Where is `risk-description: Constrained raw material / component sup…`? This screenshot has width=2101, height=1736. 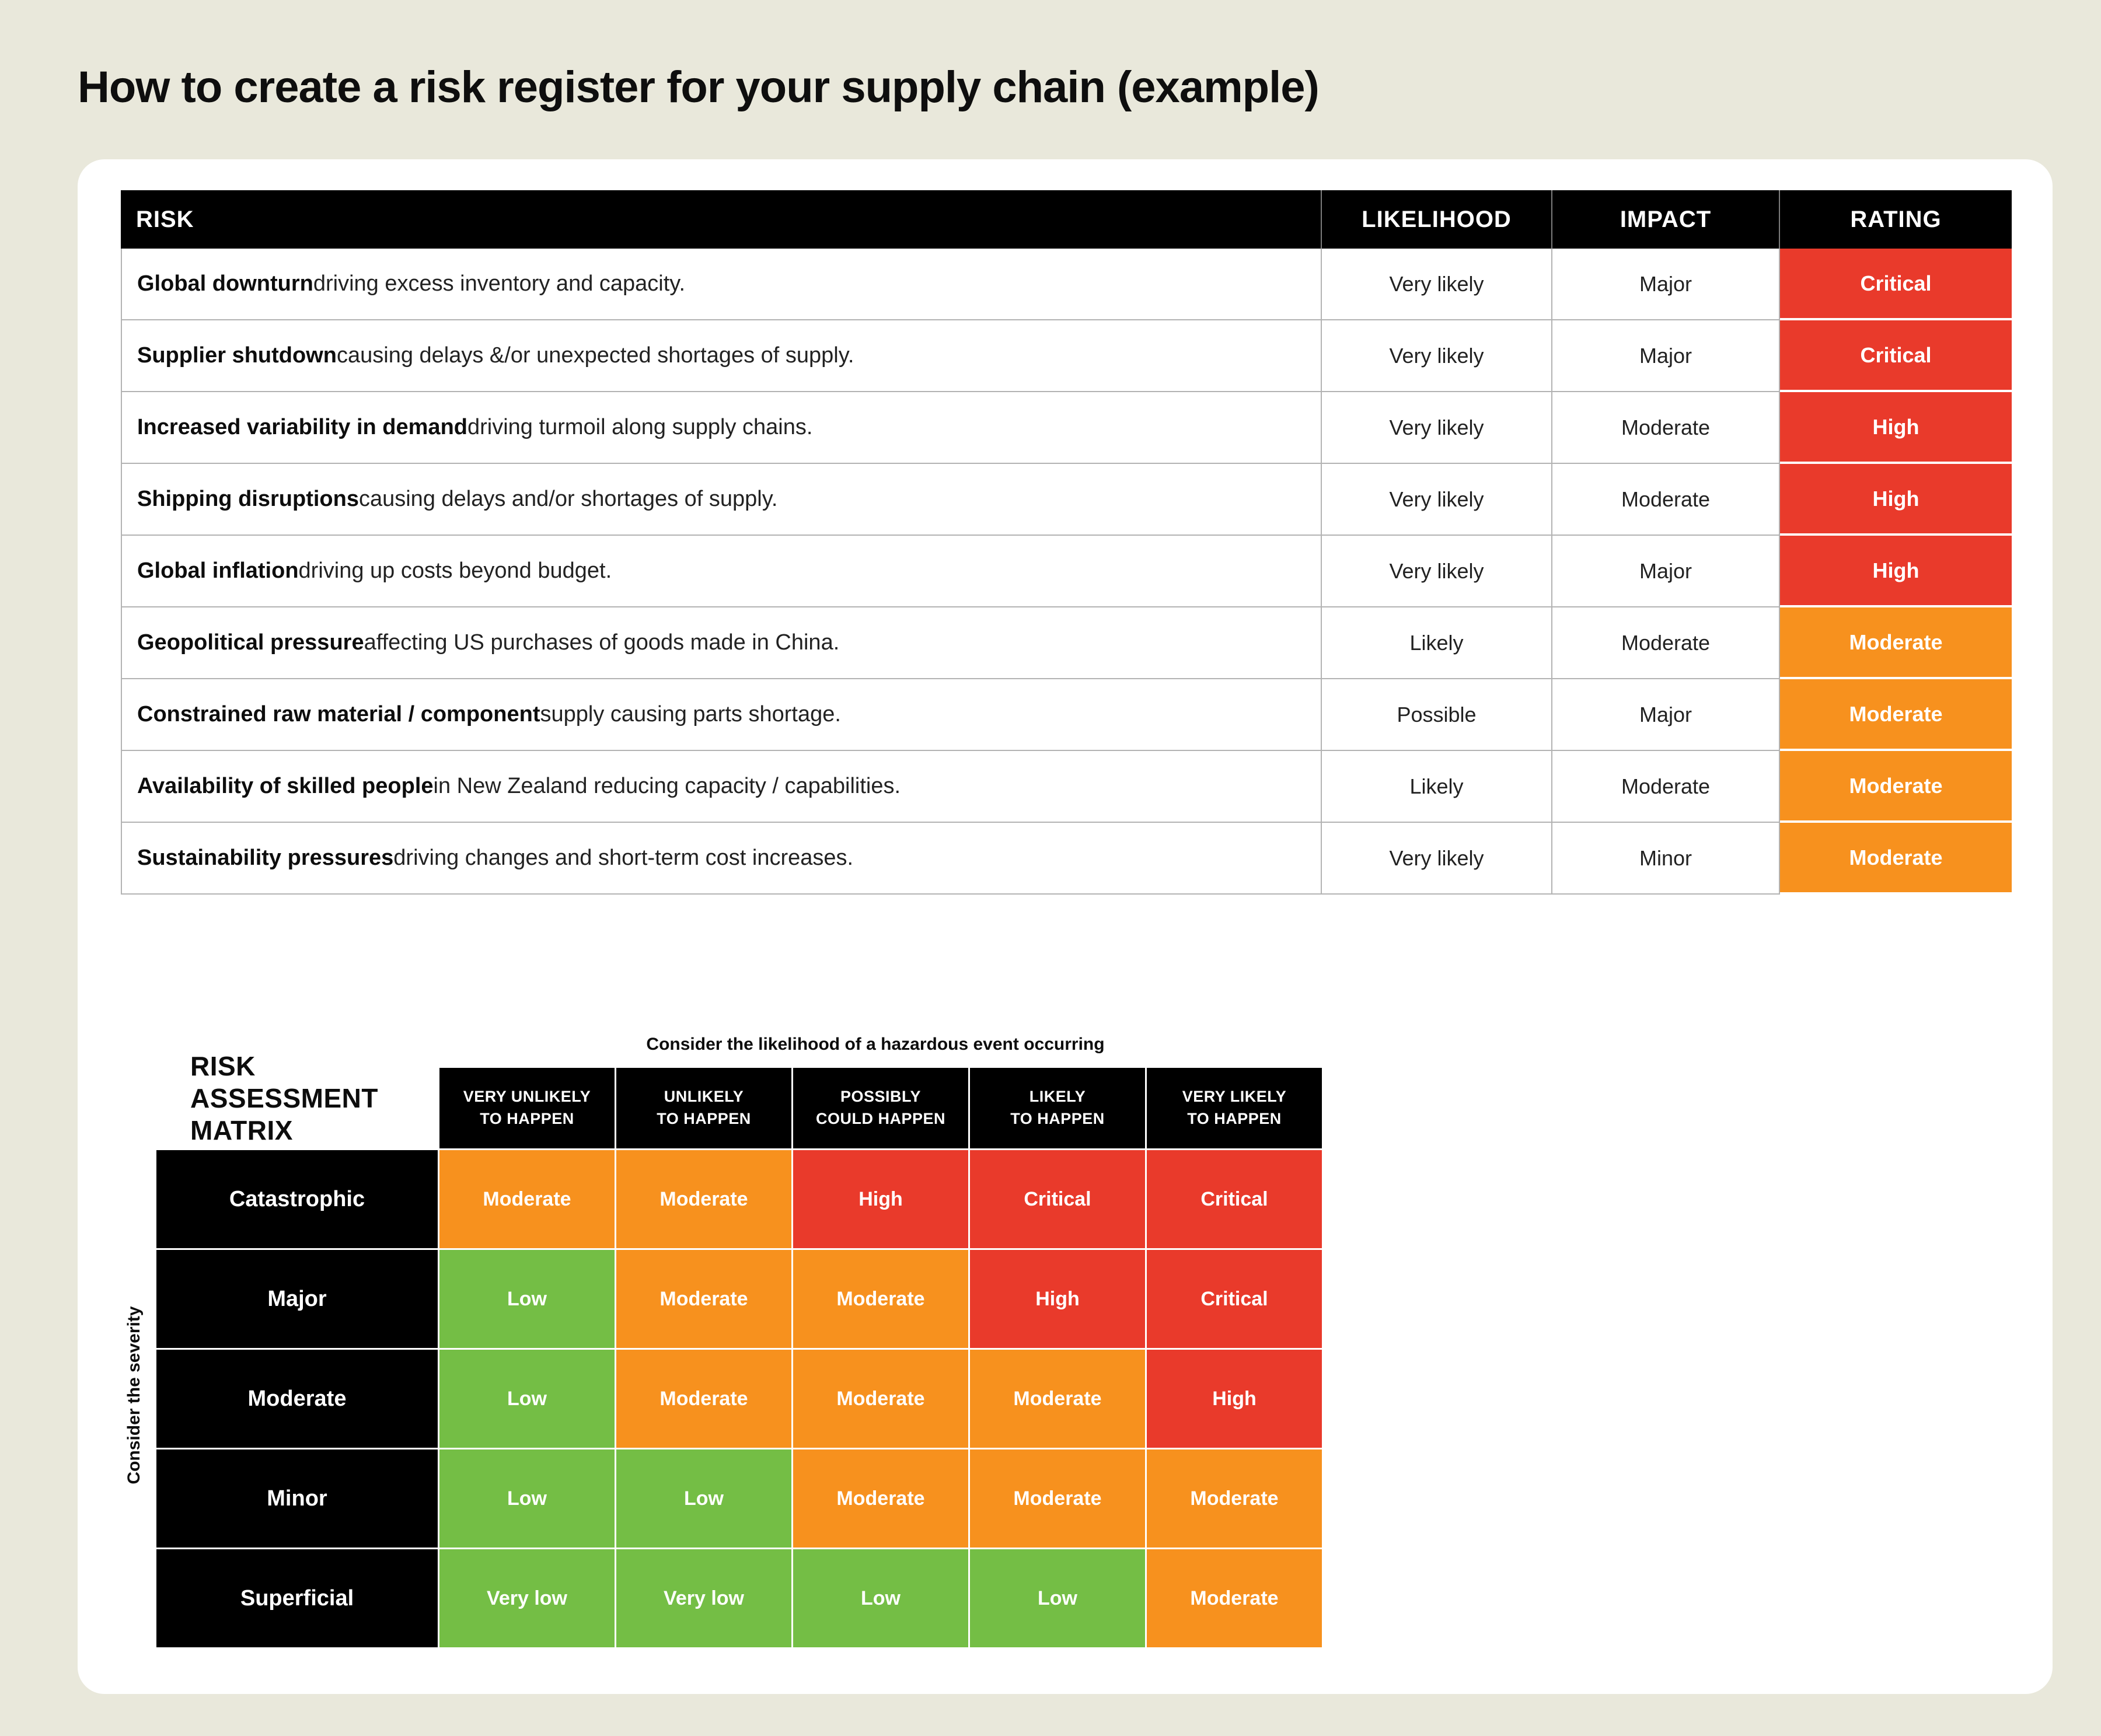
risk-description: Constrained raw material / component sup… is located at coordinates (721, 715).